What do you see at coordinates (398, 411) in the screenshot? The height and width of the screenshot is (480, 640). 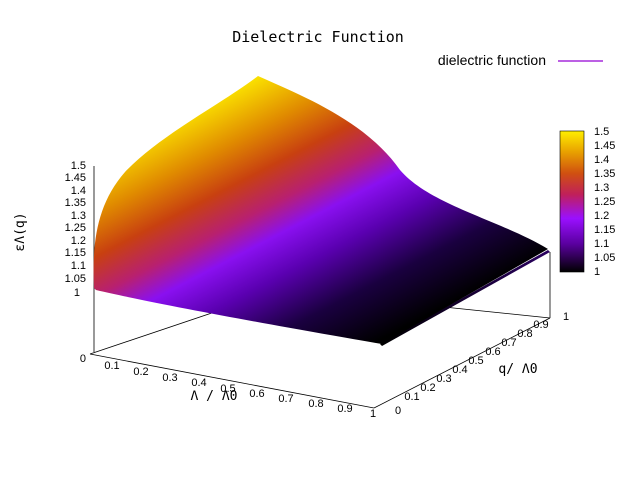 I see `y-tick-label: 0` at bounding box center [398, 411].